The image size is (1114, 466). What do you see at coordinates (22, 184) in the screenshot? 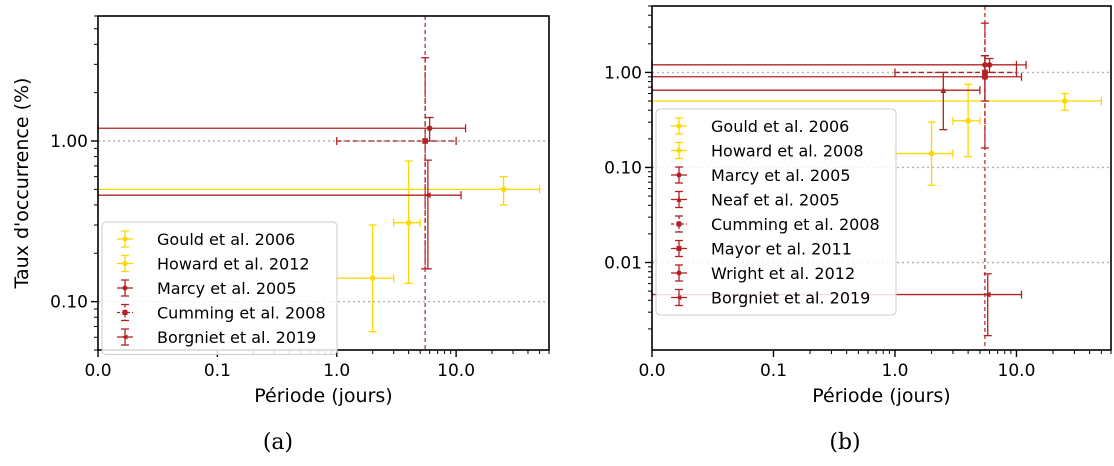
I see `y-axis-label: Taux d'occurrence (%)` at bounding box center [22, 184].